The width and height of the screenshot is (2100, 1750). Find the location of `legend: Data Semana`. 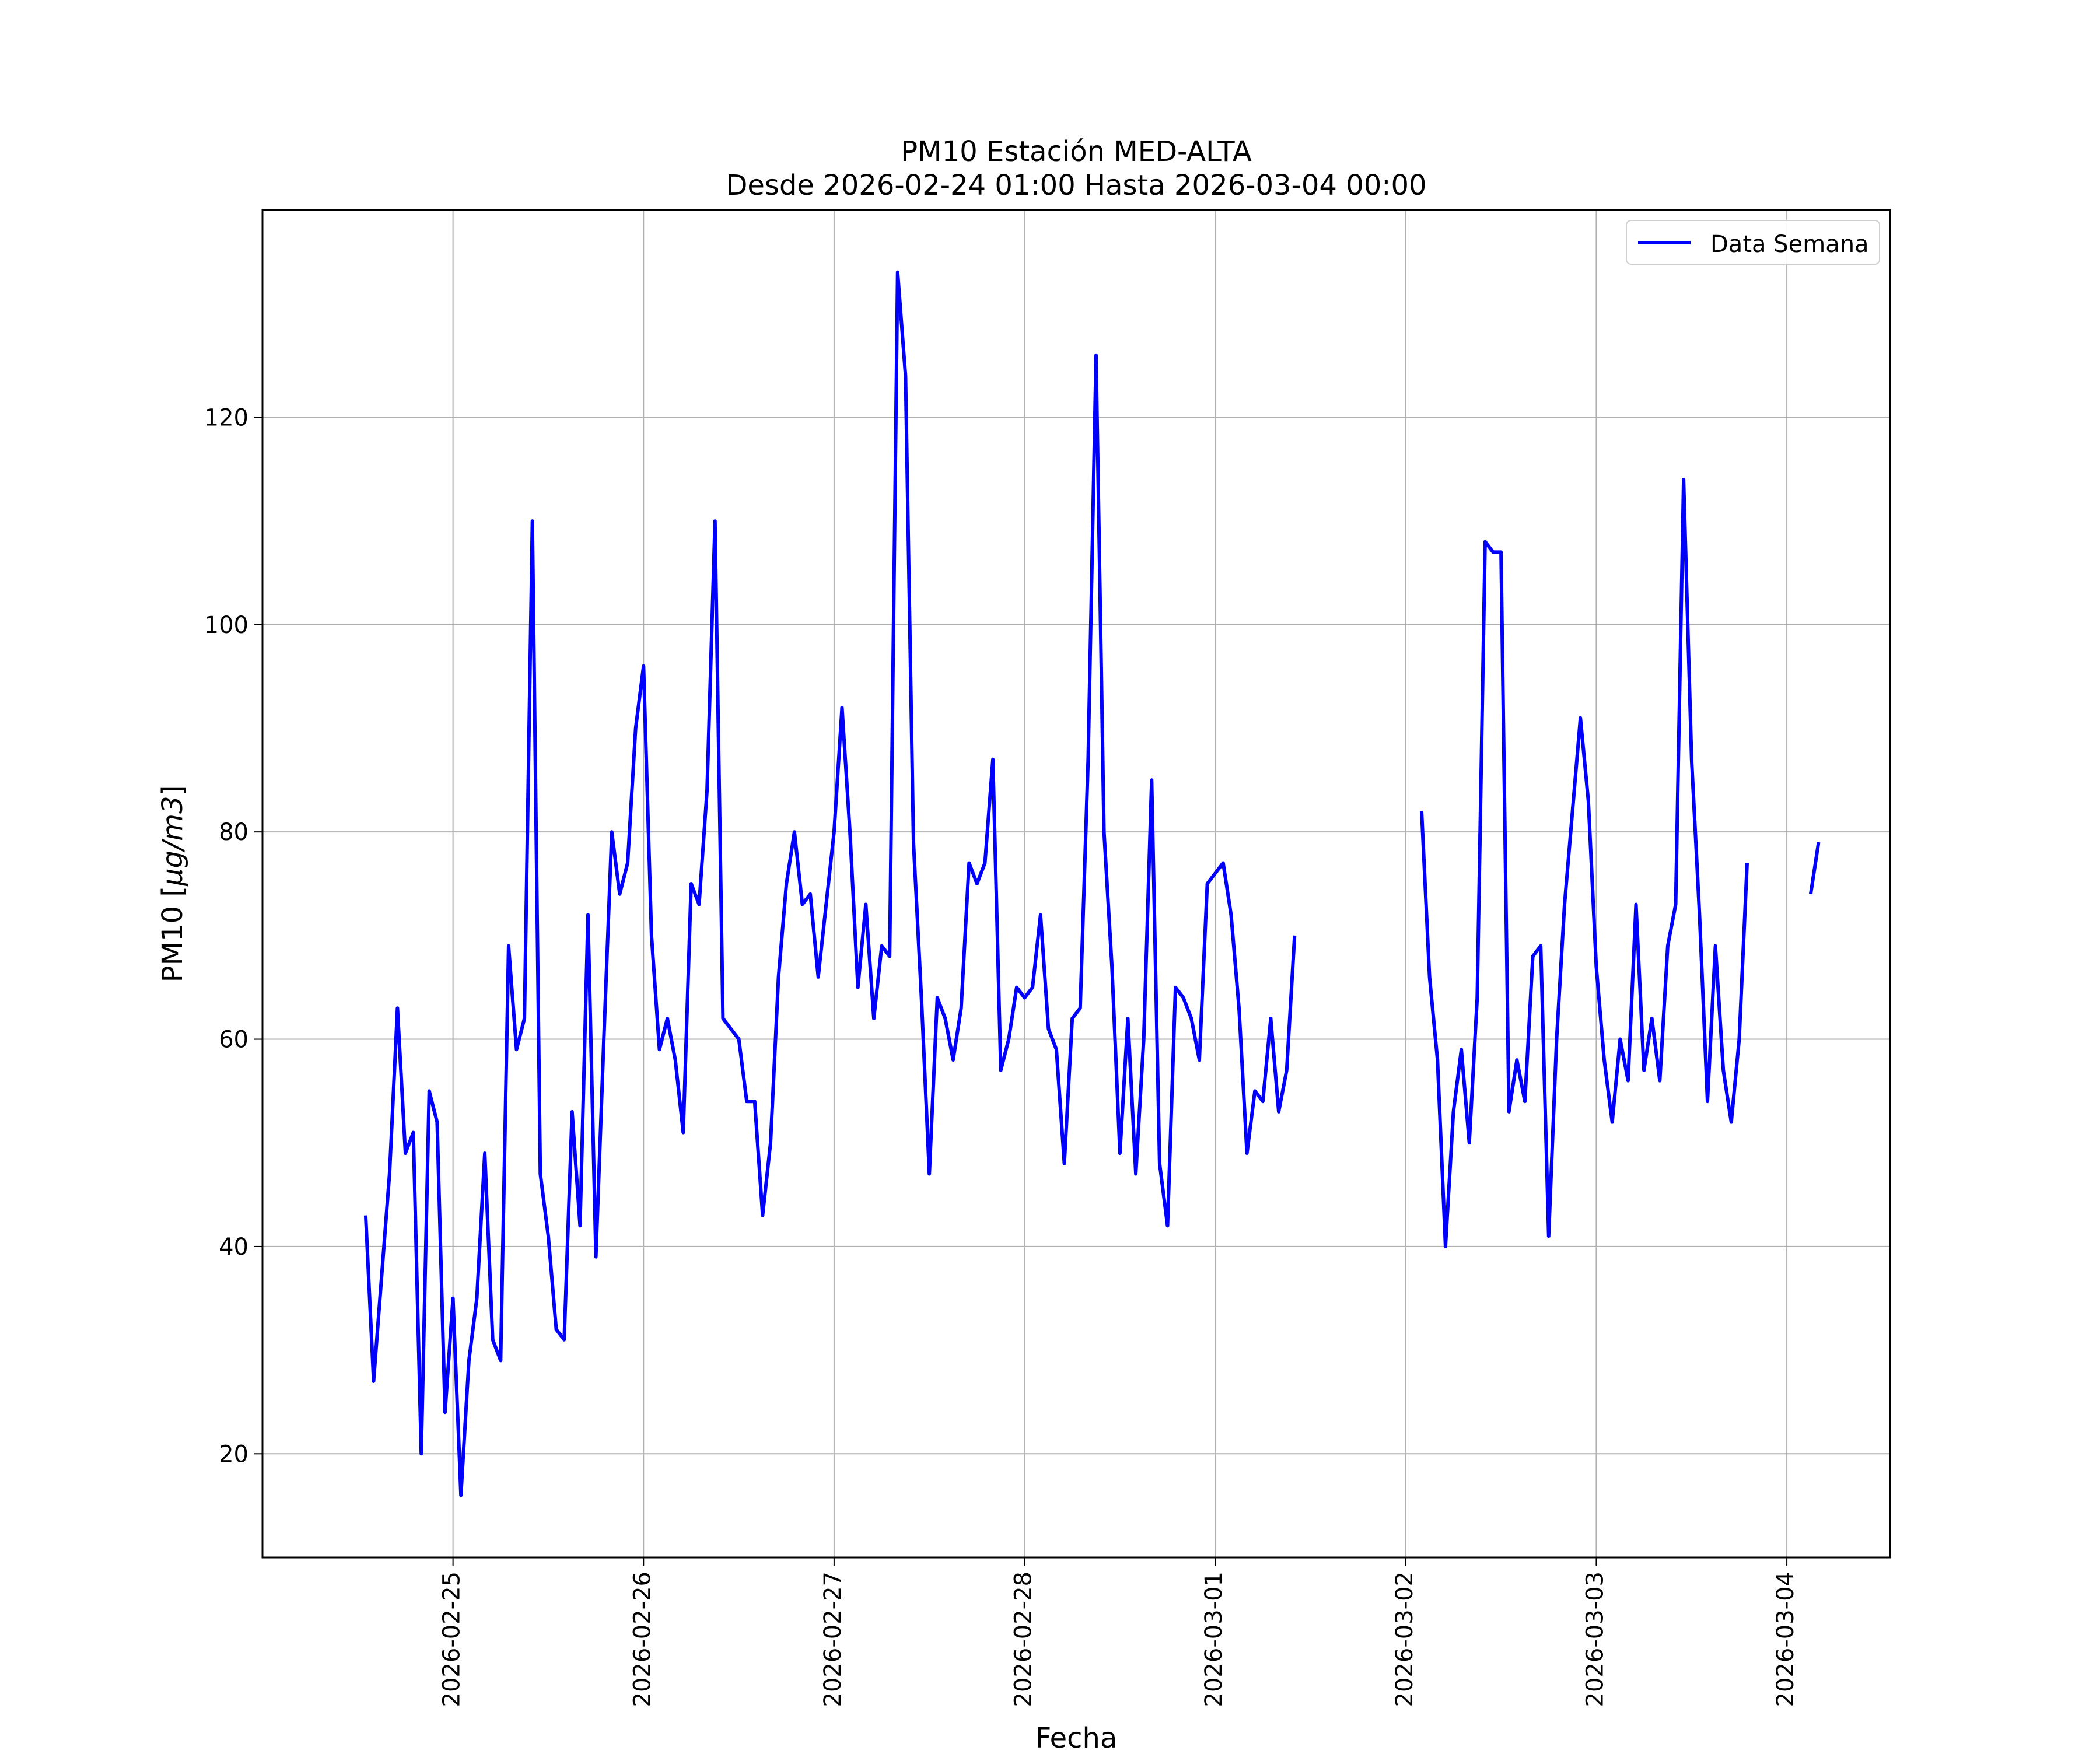

legend: Data Semana is located at coordinates (1753, 242).